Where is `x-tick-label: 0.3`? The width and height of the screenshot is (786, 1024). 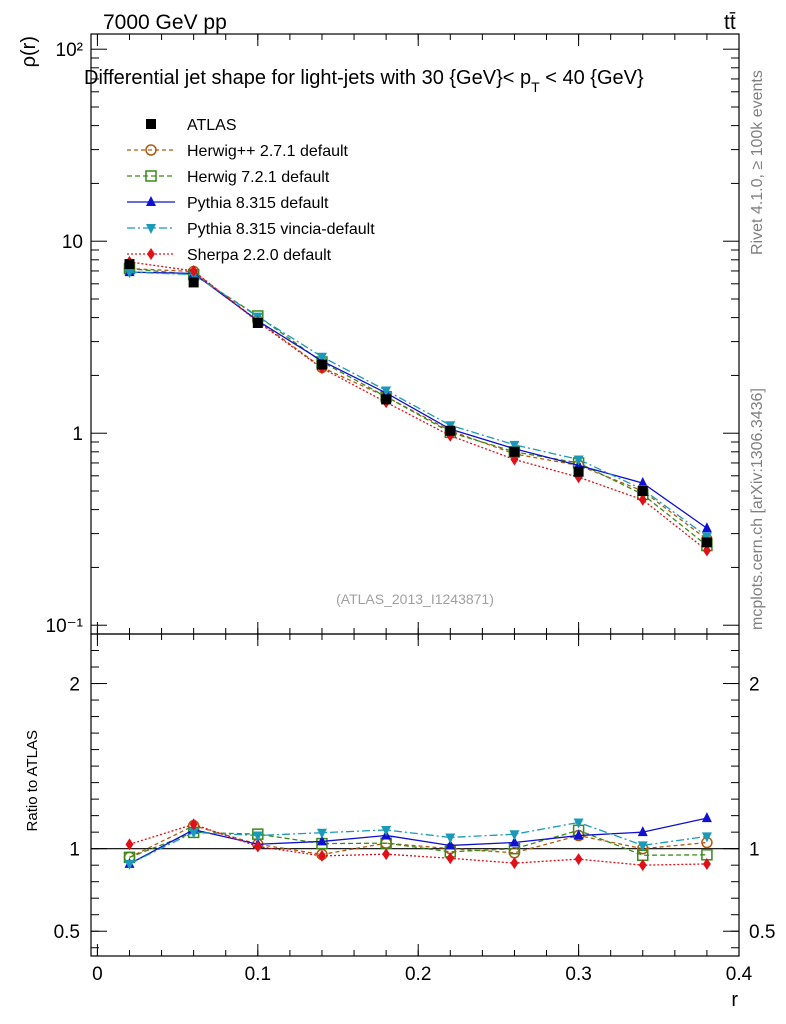
x-tick-label: 0.3 is located at coordinates (578, 974).